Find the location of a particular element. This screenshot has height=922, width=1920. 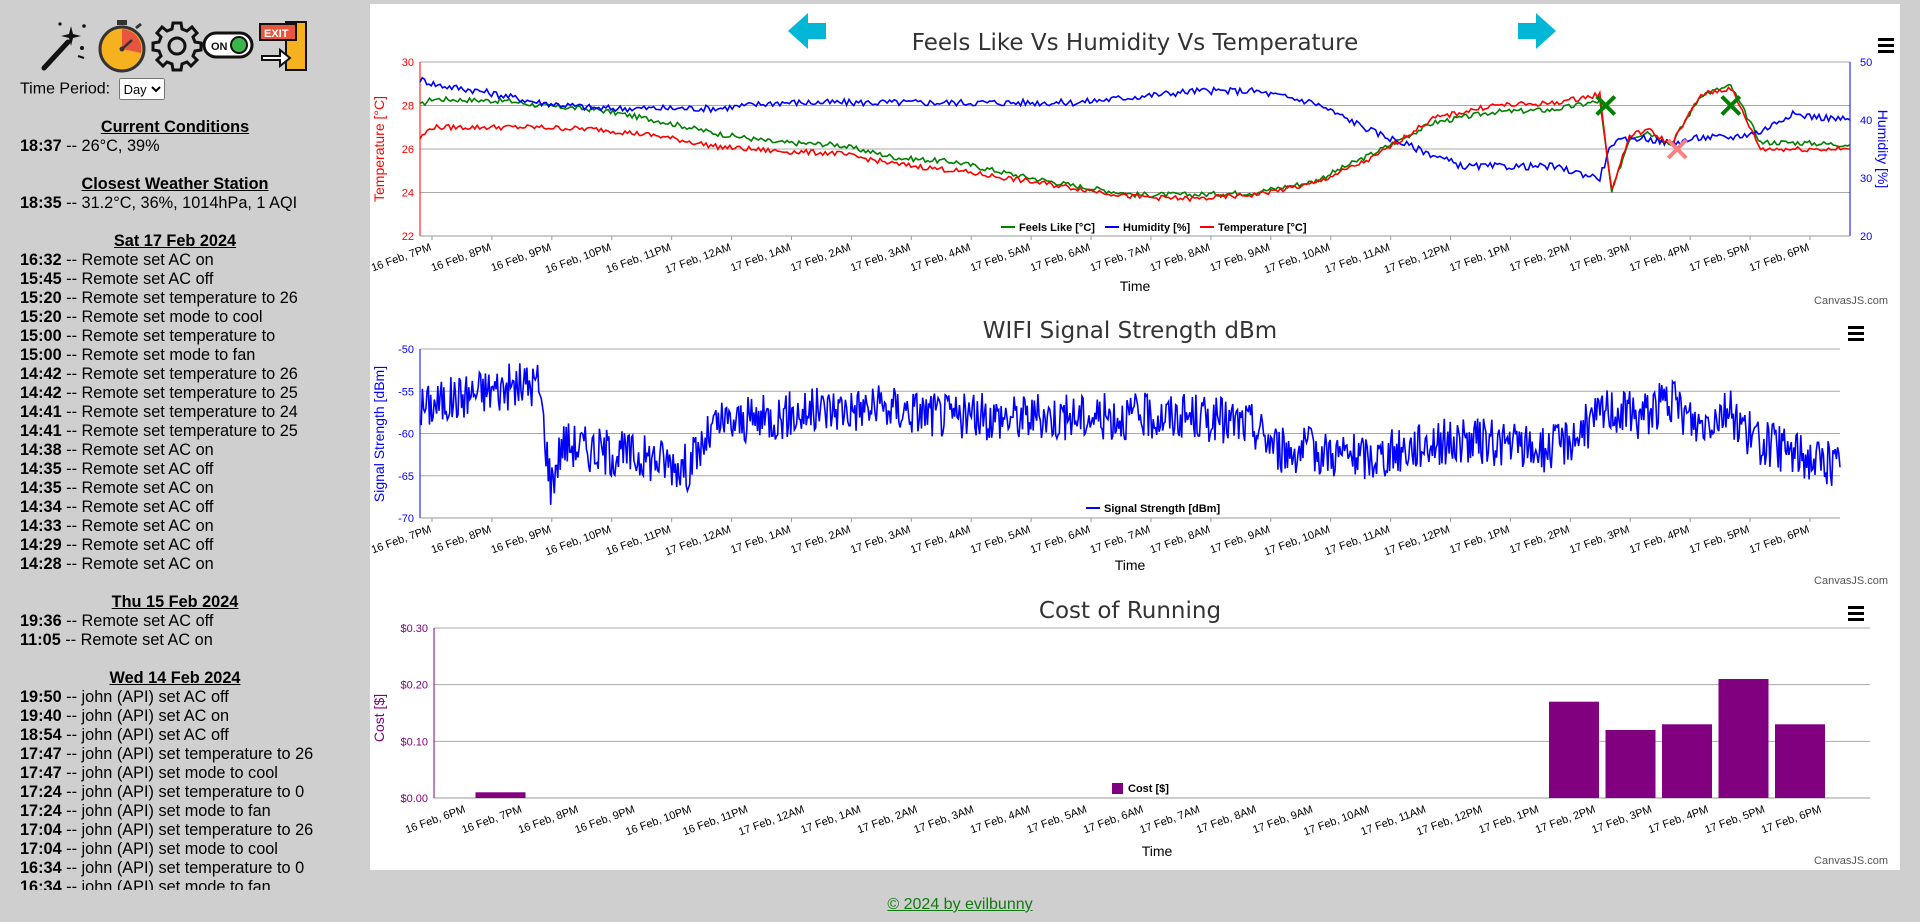

time-period: Time Period: Day is located at coordinates (92, 89).